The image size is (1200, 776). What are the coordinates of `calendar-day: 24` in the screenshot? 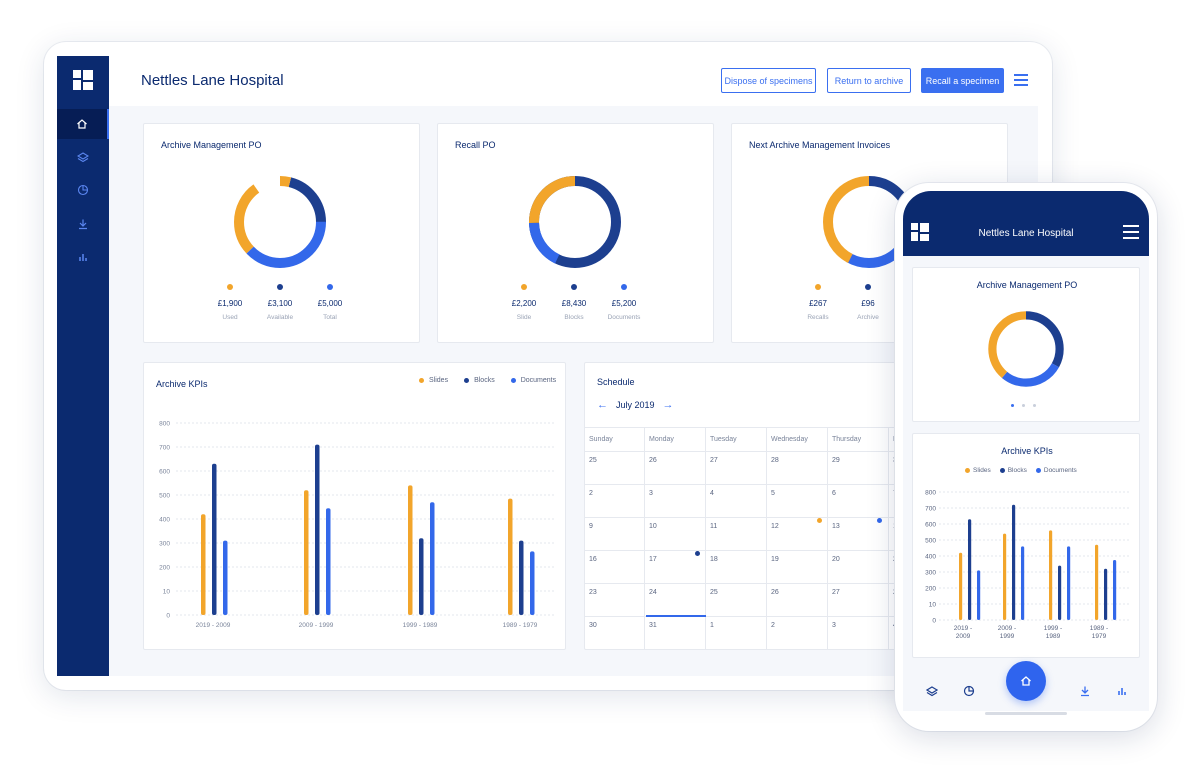 It's located at (675, 600).